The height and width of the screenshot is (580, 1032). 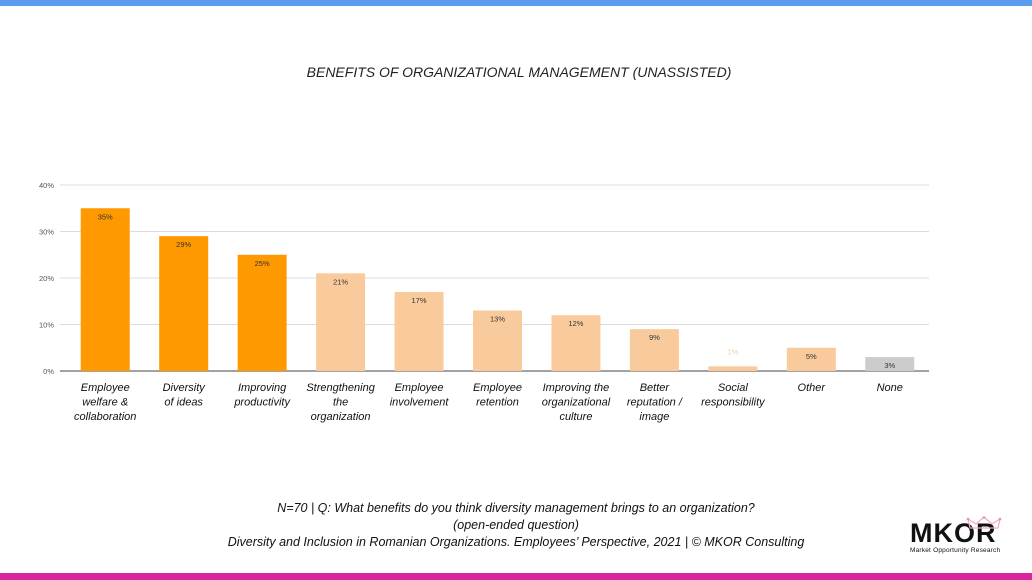 I want to click on category-label: retention, so click(x=497, y=403).